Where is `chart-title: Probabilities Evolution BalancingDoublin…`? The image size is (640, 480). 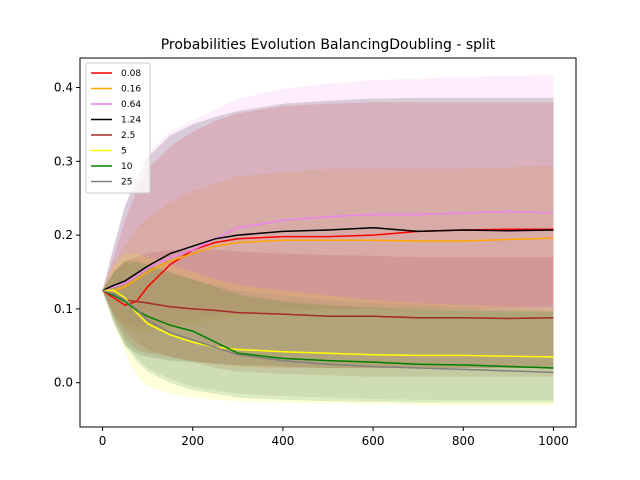
chart-title: Probabilities Evolution BalancingDoublin… is located at coordinates (328, 45).